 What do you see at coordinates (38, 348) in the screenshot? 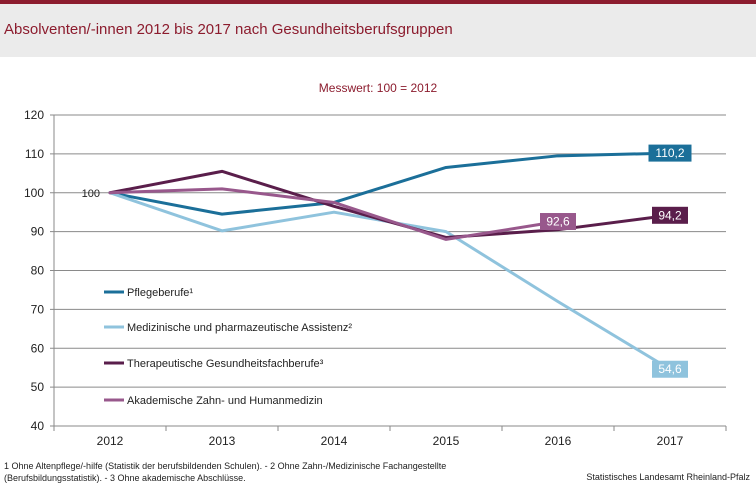
I see `y-tick-label: 60` at bounding box center [38, 348].